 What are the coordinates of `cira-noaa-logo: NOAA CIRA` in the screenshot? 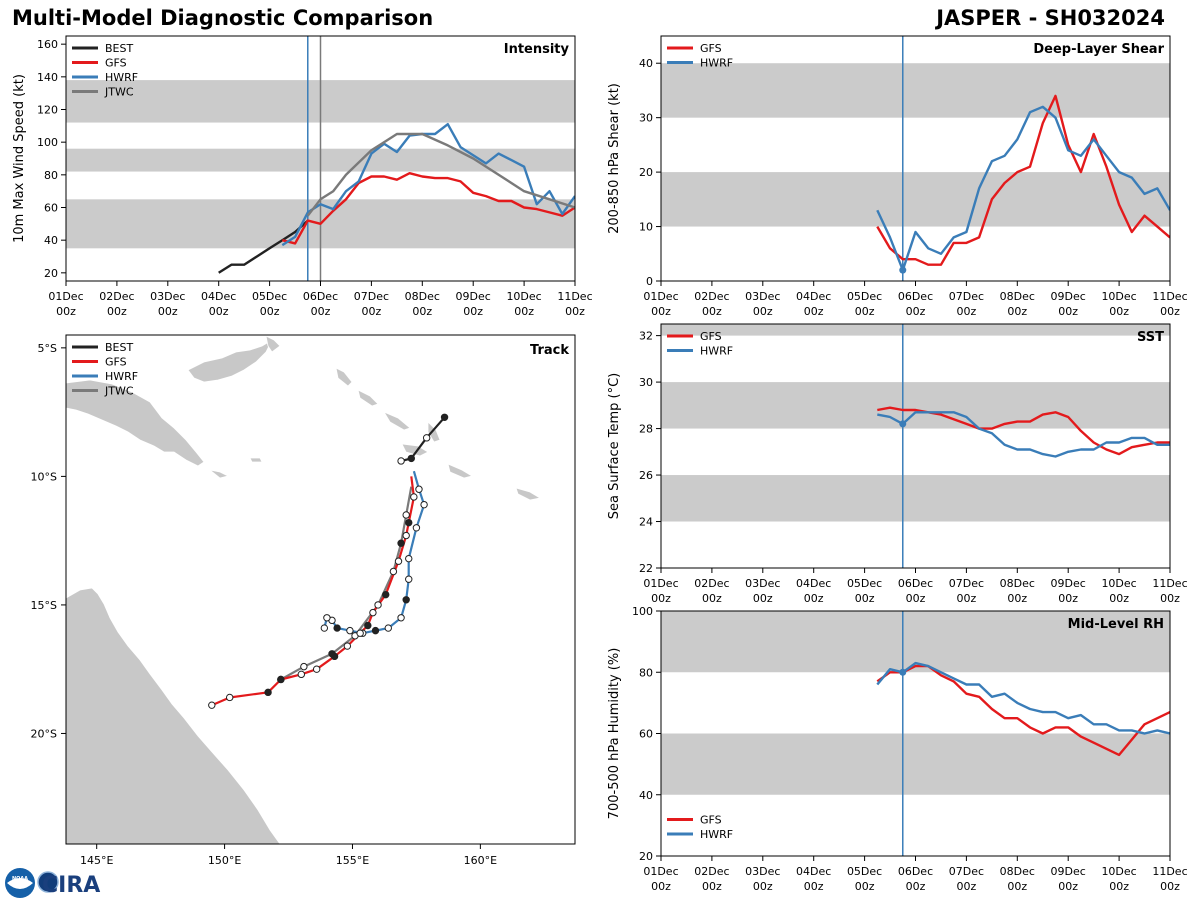 It's located at (52, 883).